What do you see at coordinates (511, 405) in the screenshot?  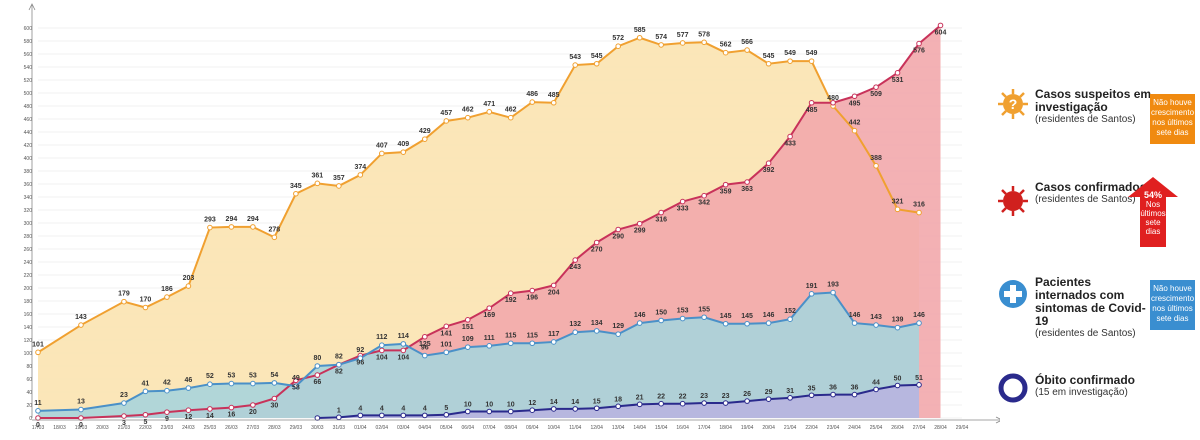 I see `data-label: 10` at bounding box center [511, 405].